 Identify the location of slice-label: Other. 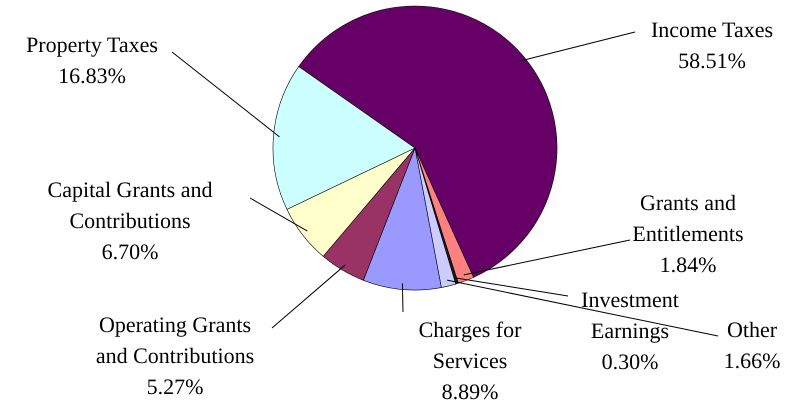
(752, 329).